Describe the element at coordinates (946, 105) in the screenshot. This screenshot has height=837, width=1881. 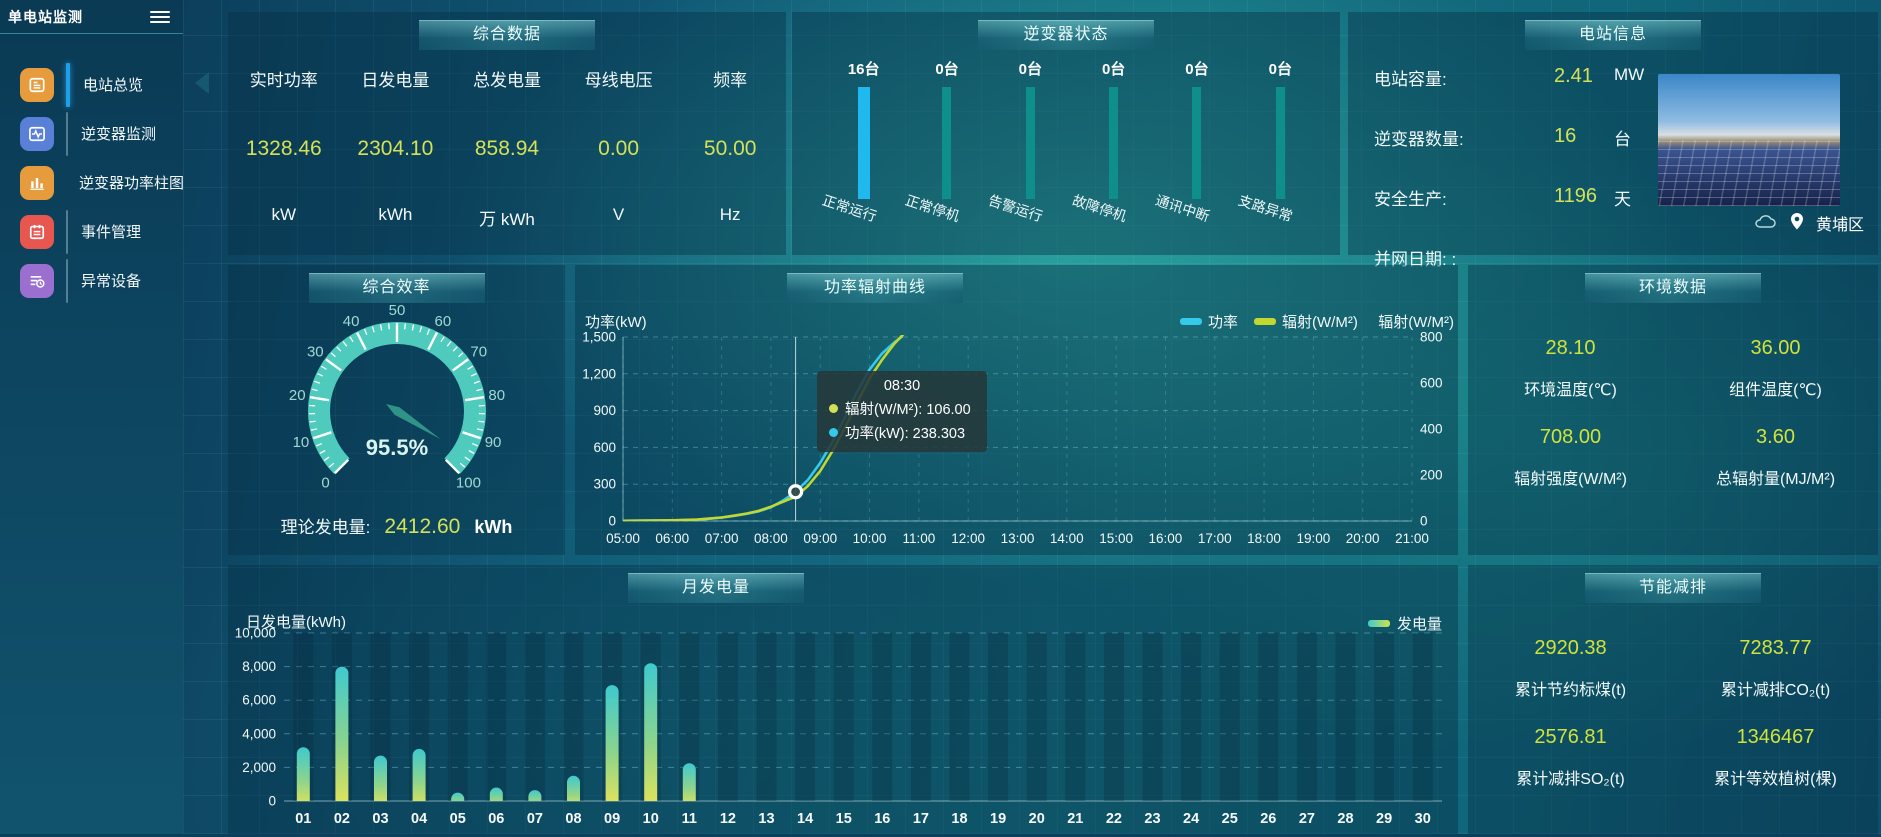
I see `inverter-status-column: 0台正常停机` at that location.